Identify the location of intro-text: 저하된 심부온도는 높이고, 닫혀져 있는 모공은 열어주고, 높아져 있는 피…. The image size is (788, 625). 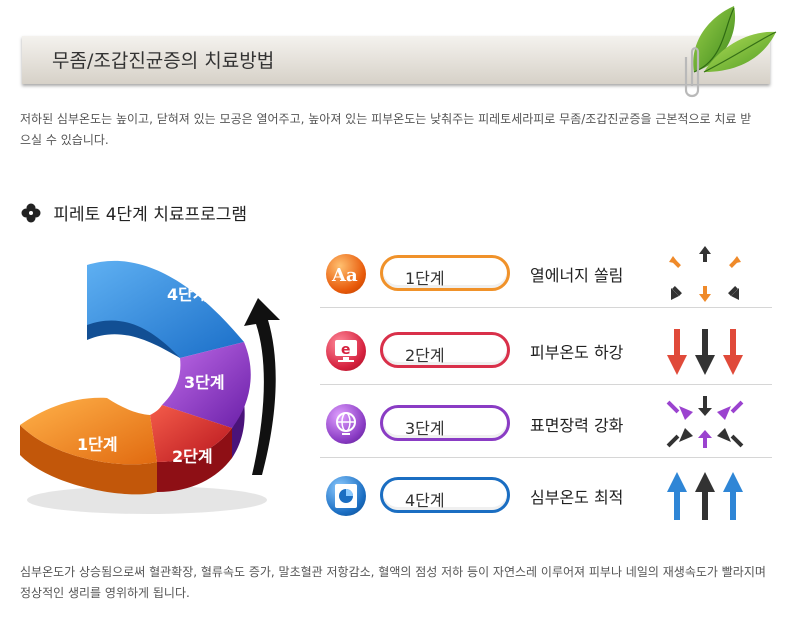
(386, 129).